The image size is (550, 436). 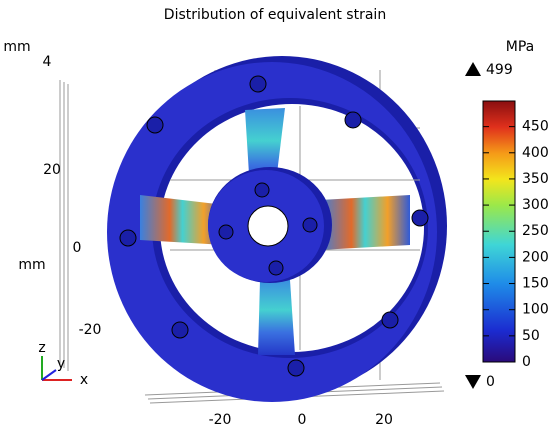 What do you see at coordinates (520, 47) in the screenshot?
I see `colorbar-unit: MPa` at bounding box center [520, 47].